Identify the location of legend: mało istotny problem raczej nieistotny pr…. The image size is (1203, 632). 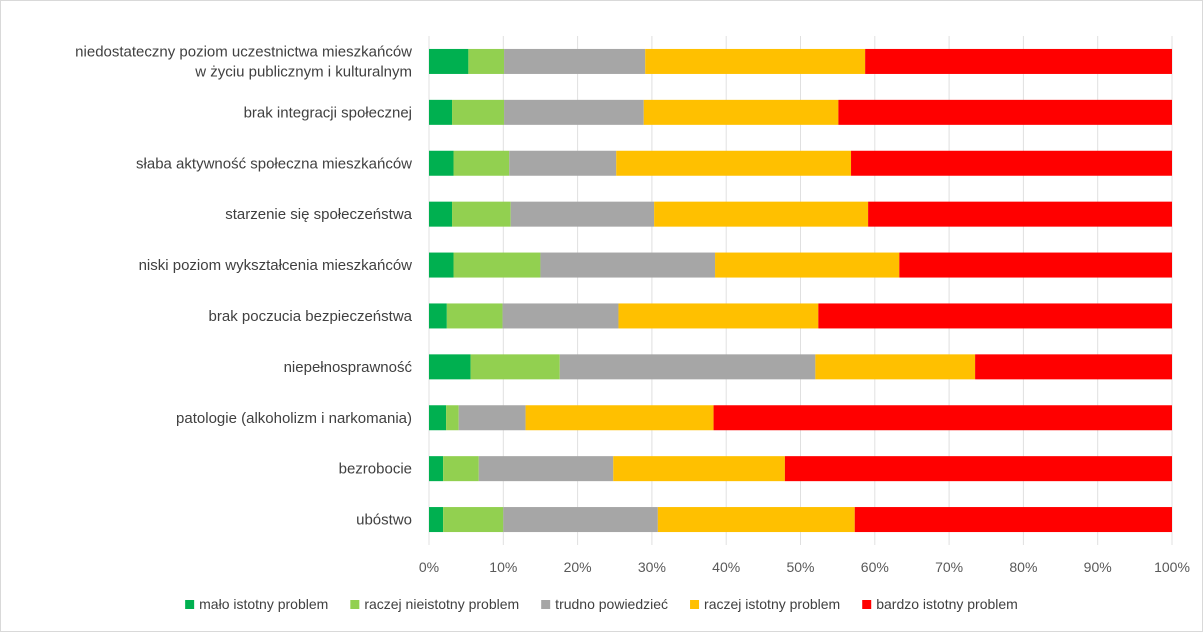
(601, 604).